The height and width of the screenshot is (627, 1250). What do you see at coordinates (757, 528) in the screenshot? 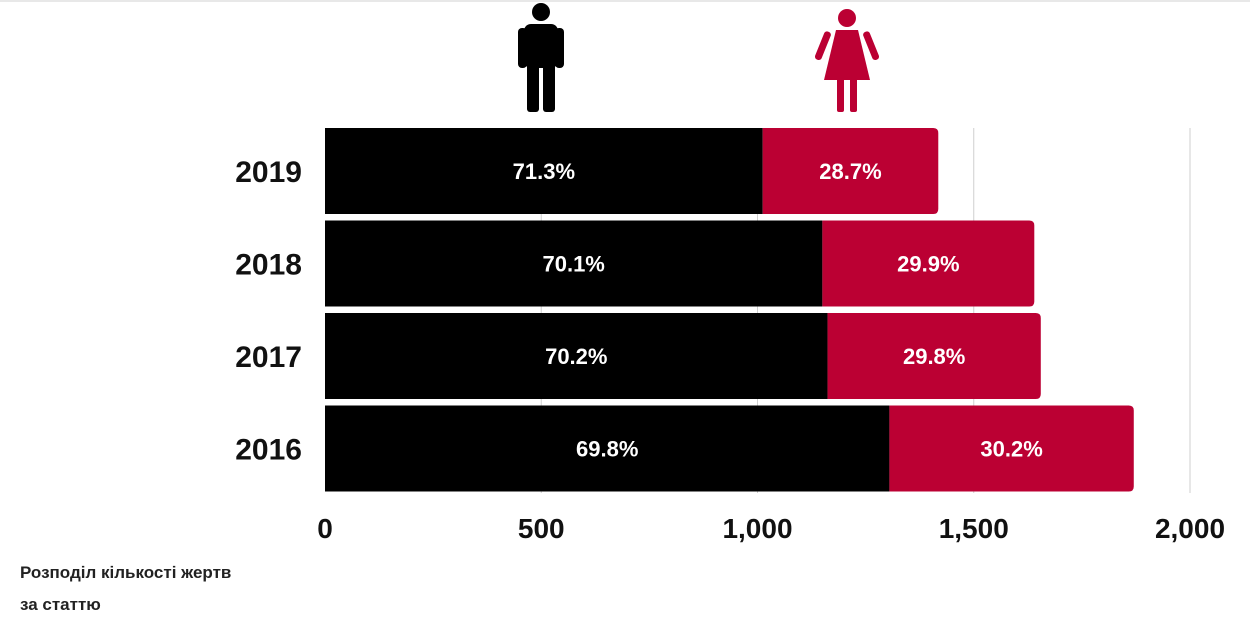
I see `x-tick-label: 1,000` at bounding box center [757, 528].